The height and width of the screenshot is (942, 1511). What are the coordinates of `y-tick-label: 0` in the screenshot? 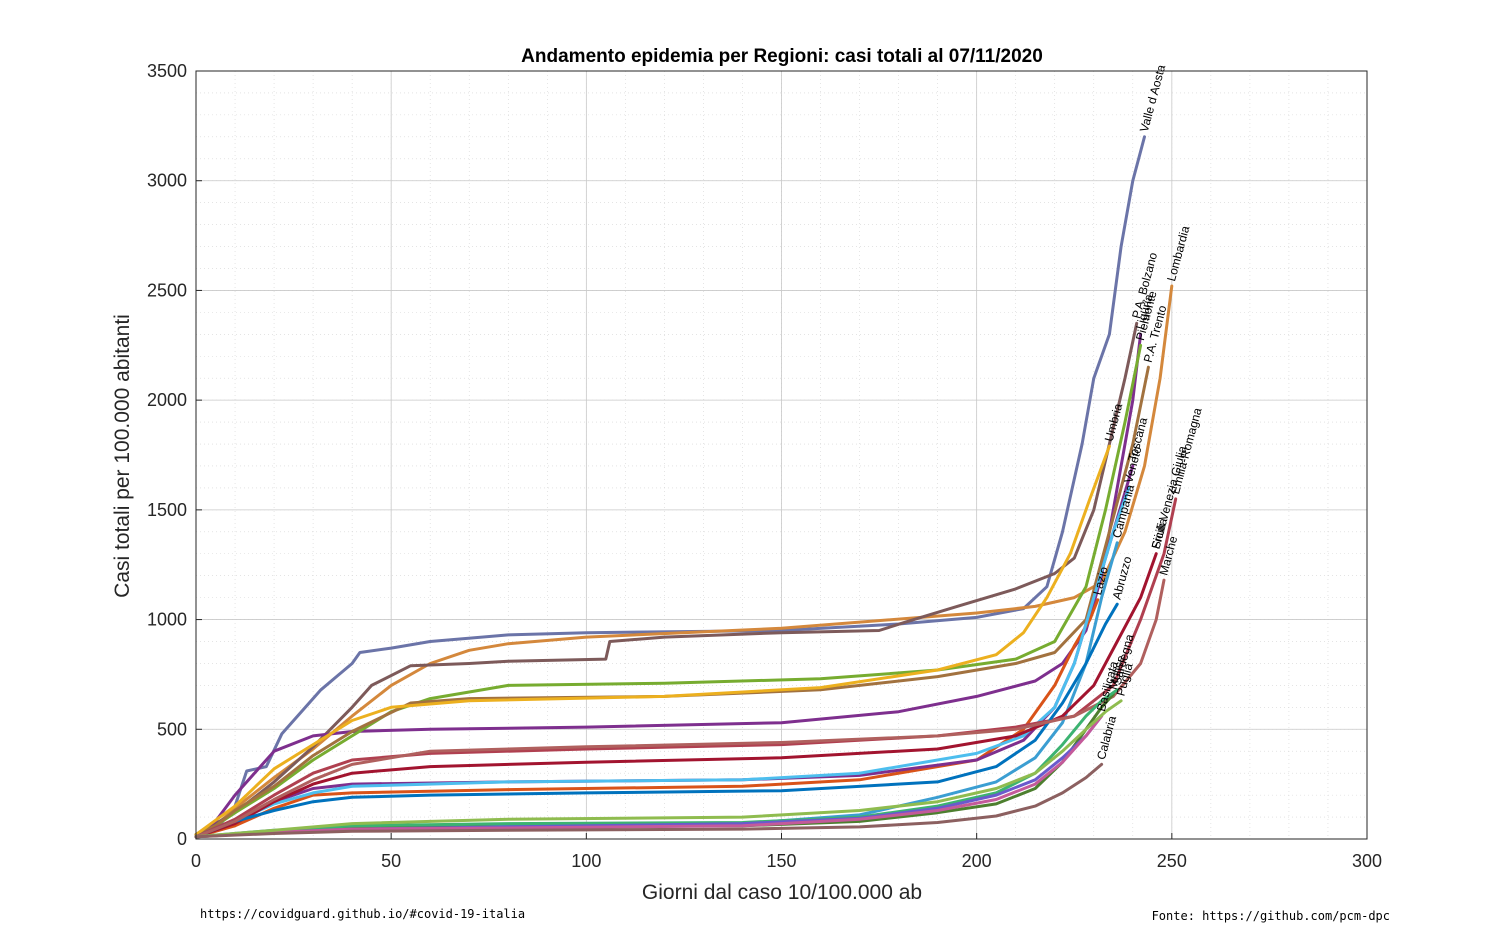 It's located at (182, 839).